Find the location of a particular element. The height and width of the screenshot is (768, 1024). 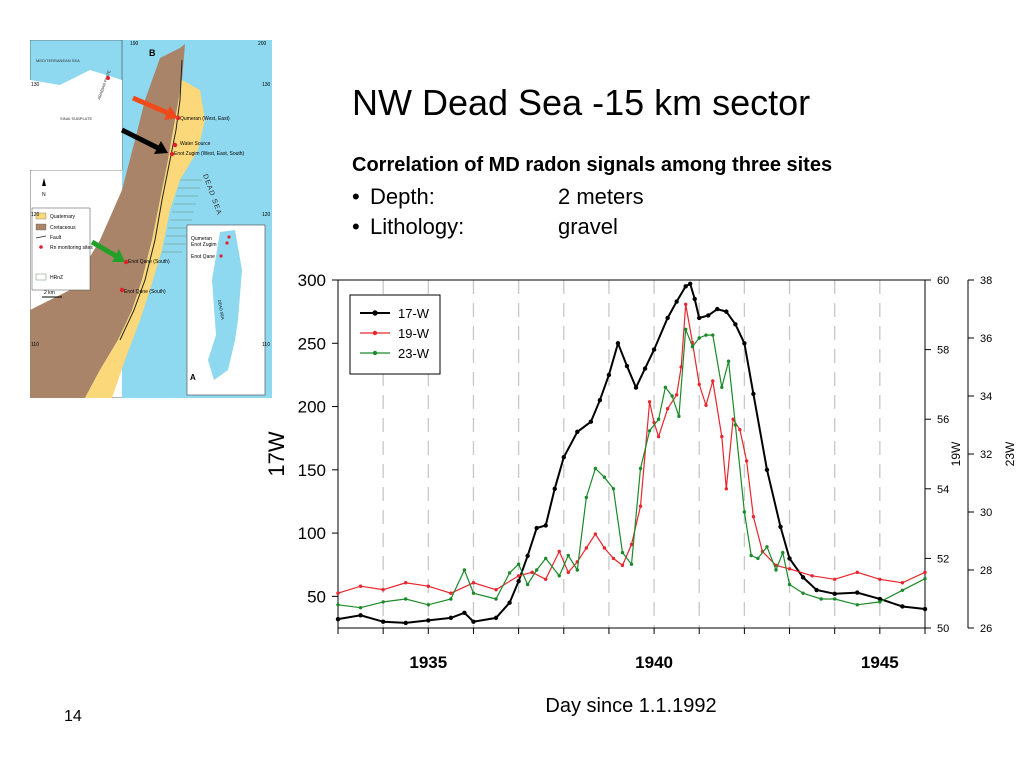

arrow-green-icon is located at coordinates (118, 255).